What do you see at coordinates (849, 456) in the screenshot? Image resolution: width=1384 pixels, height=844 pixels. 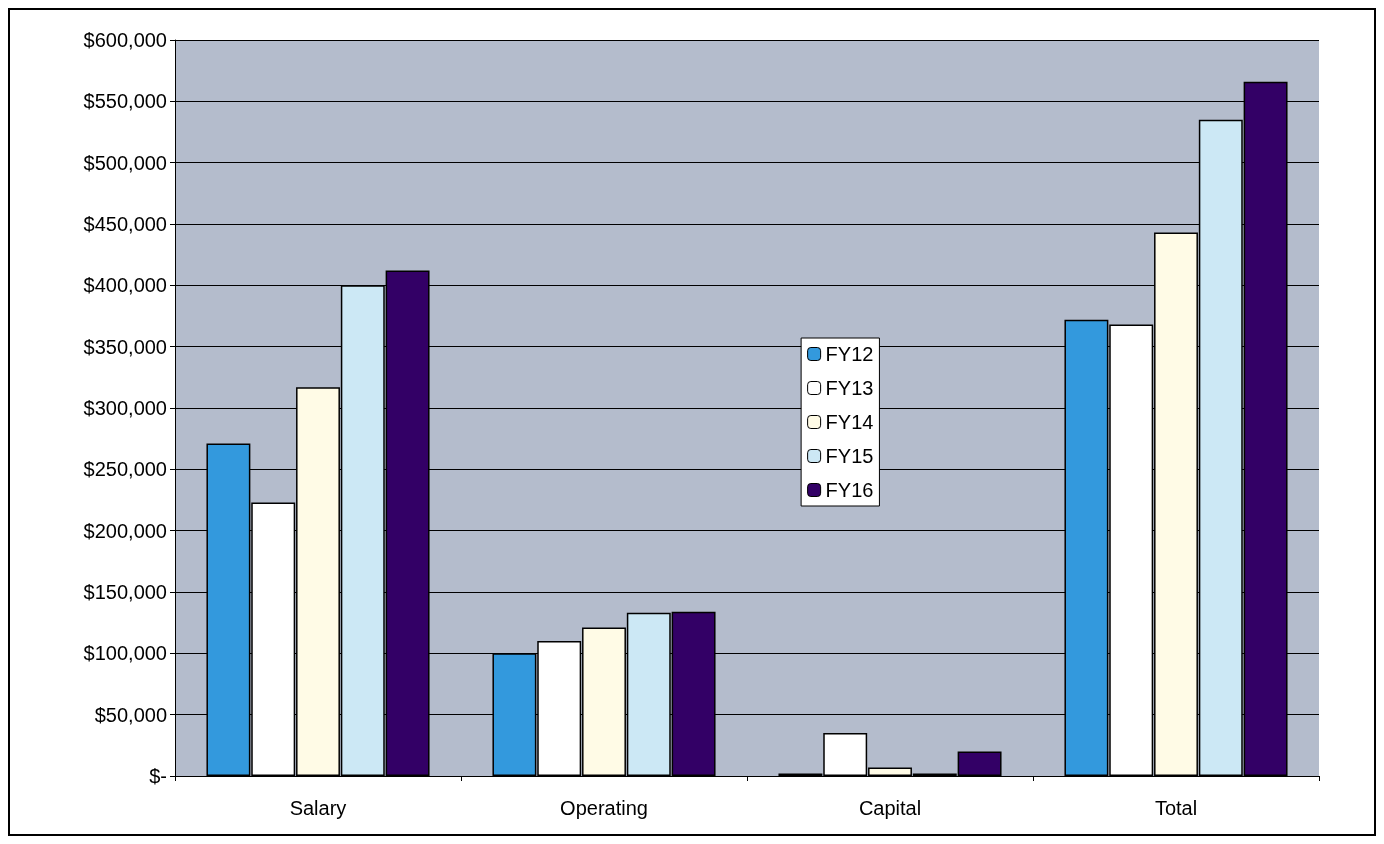 I see `legend-label: FY15` at bounding box center [849, 456].